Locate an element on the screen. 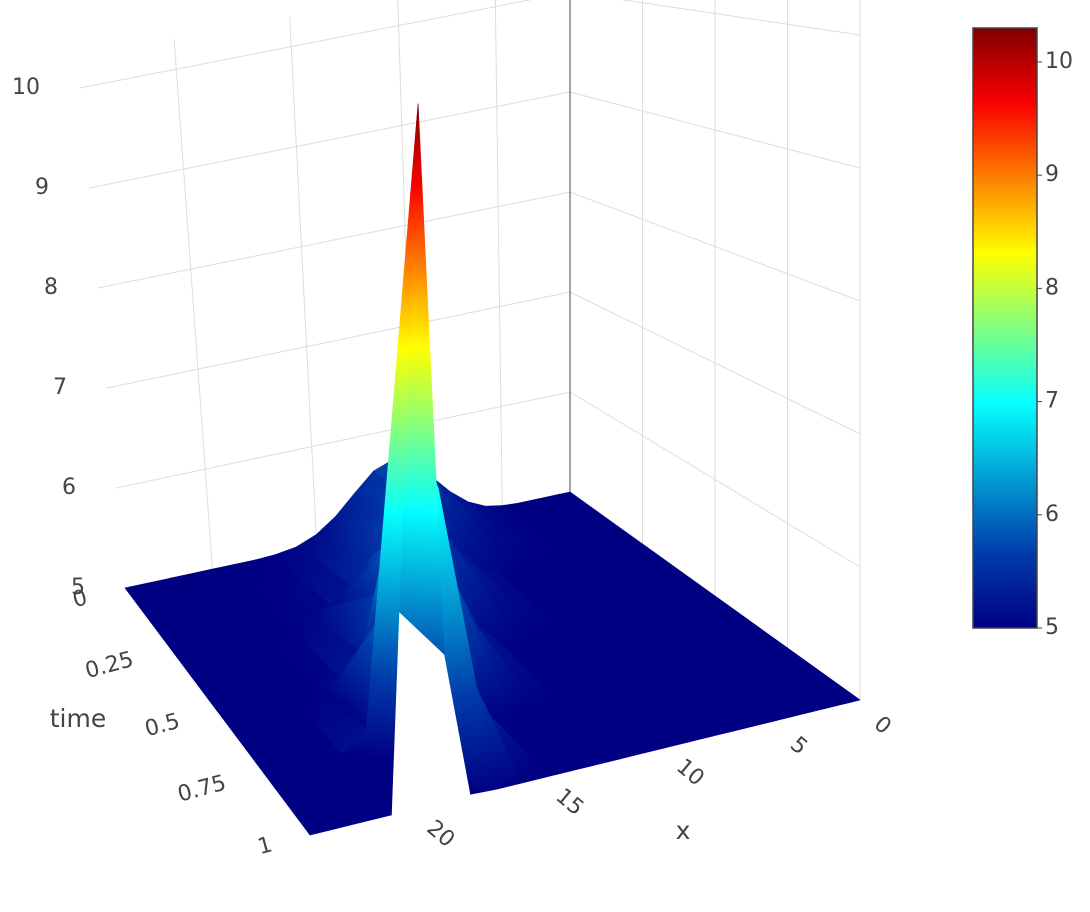 The width and height of the screenshot is (1090, 912). colorbar-tick-label: 10 is located at coordinates (1059, 61).